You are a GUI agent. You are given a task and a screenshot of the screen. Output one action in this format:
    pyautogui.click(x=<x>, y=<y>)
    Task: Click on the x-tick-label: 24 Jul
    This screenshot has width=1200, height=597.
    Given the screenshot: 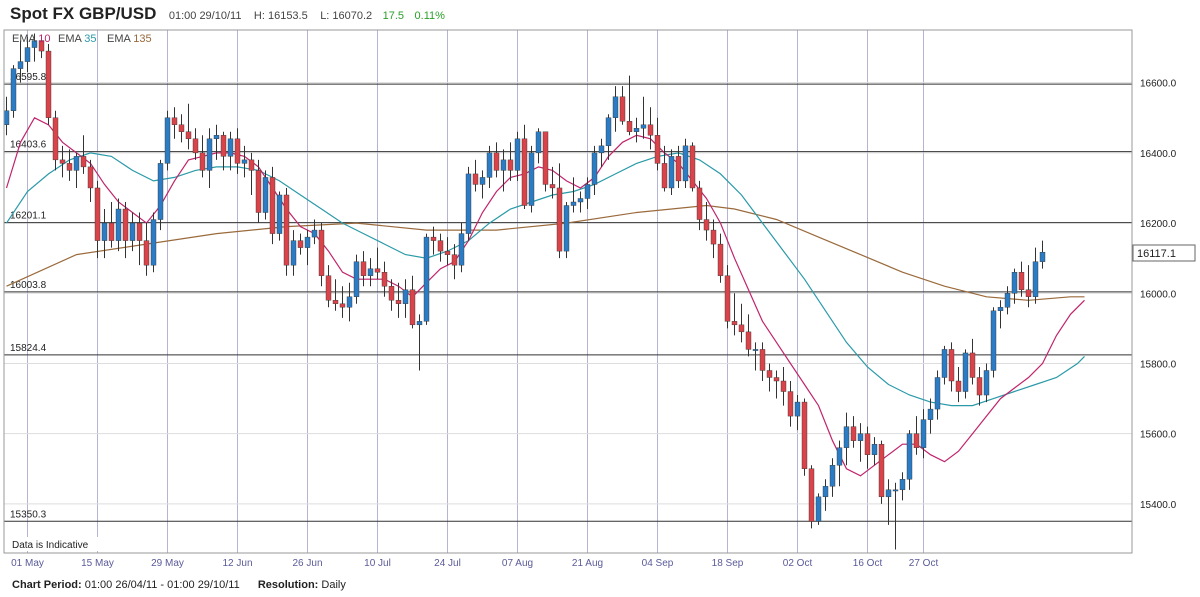 What is the action you would take?
    pyautogui.click(x=447, y=563)
    